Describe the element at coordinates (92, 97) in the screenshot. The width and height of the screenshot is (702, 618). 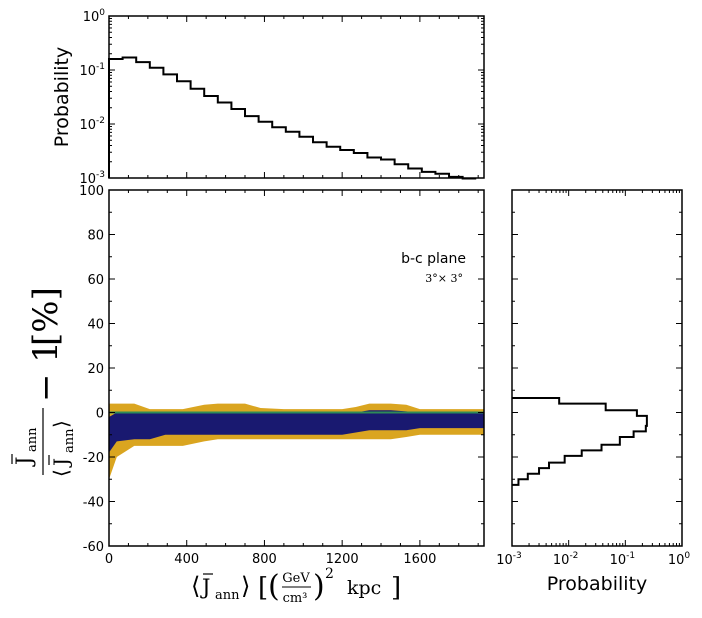
I see `top-histogram-ytick-labels: 10⁻³ 10⁻² 10⁻¹ 10⁰` at that location.